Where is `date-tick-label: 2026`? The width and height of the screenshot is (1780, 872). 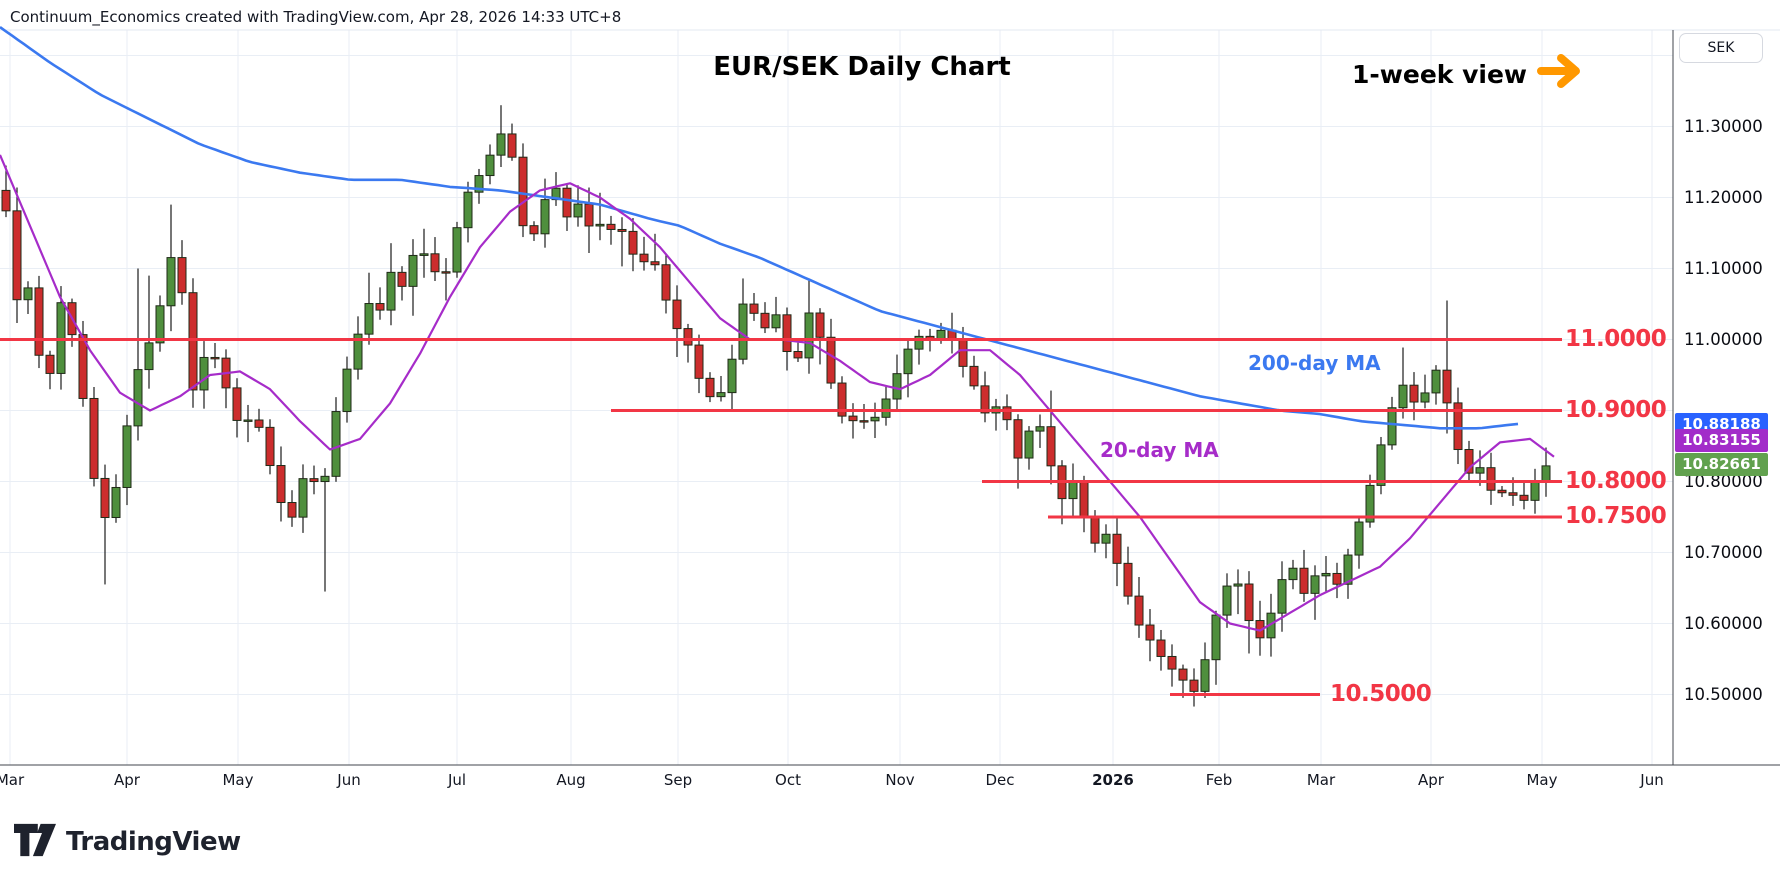
date-tick-label: 2026 is located at coordinates (1113, 780).